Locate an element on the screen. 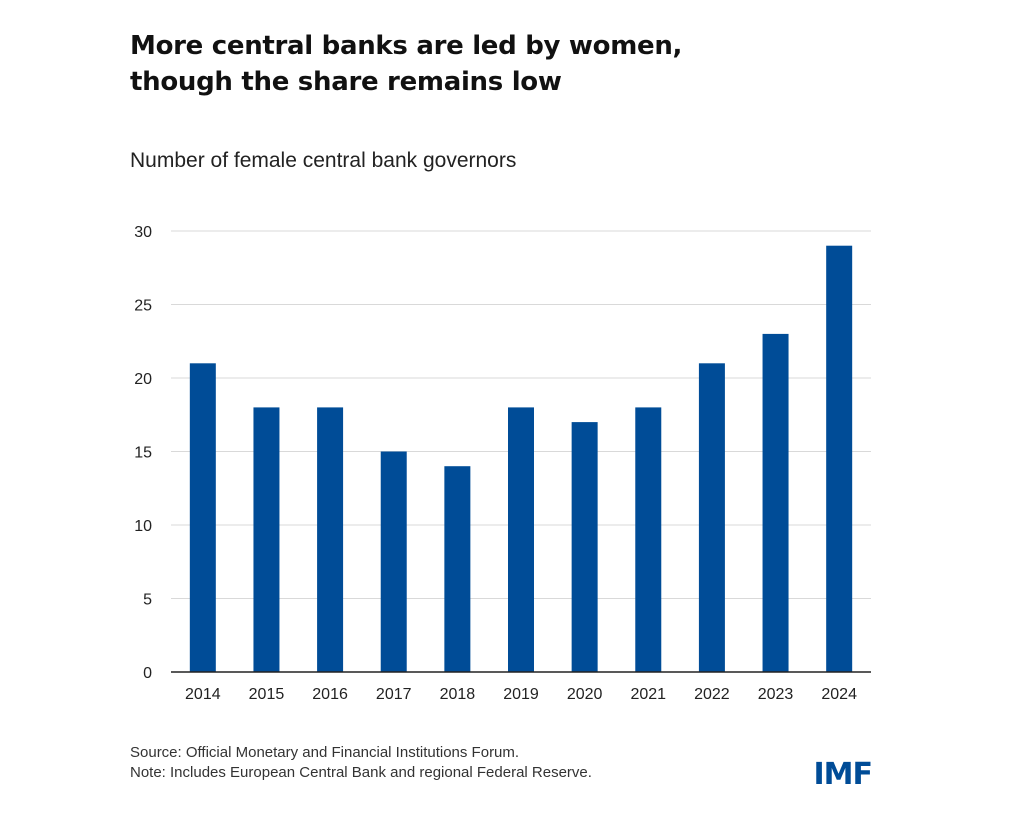 The image size is (1009, 823). y-tick-label: 20 is located at coordinates (143, 379).